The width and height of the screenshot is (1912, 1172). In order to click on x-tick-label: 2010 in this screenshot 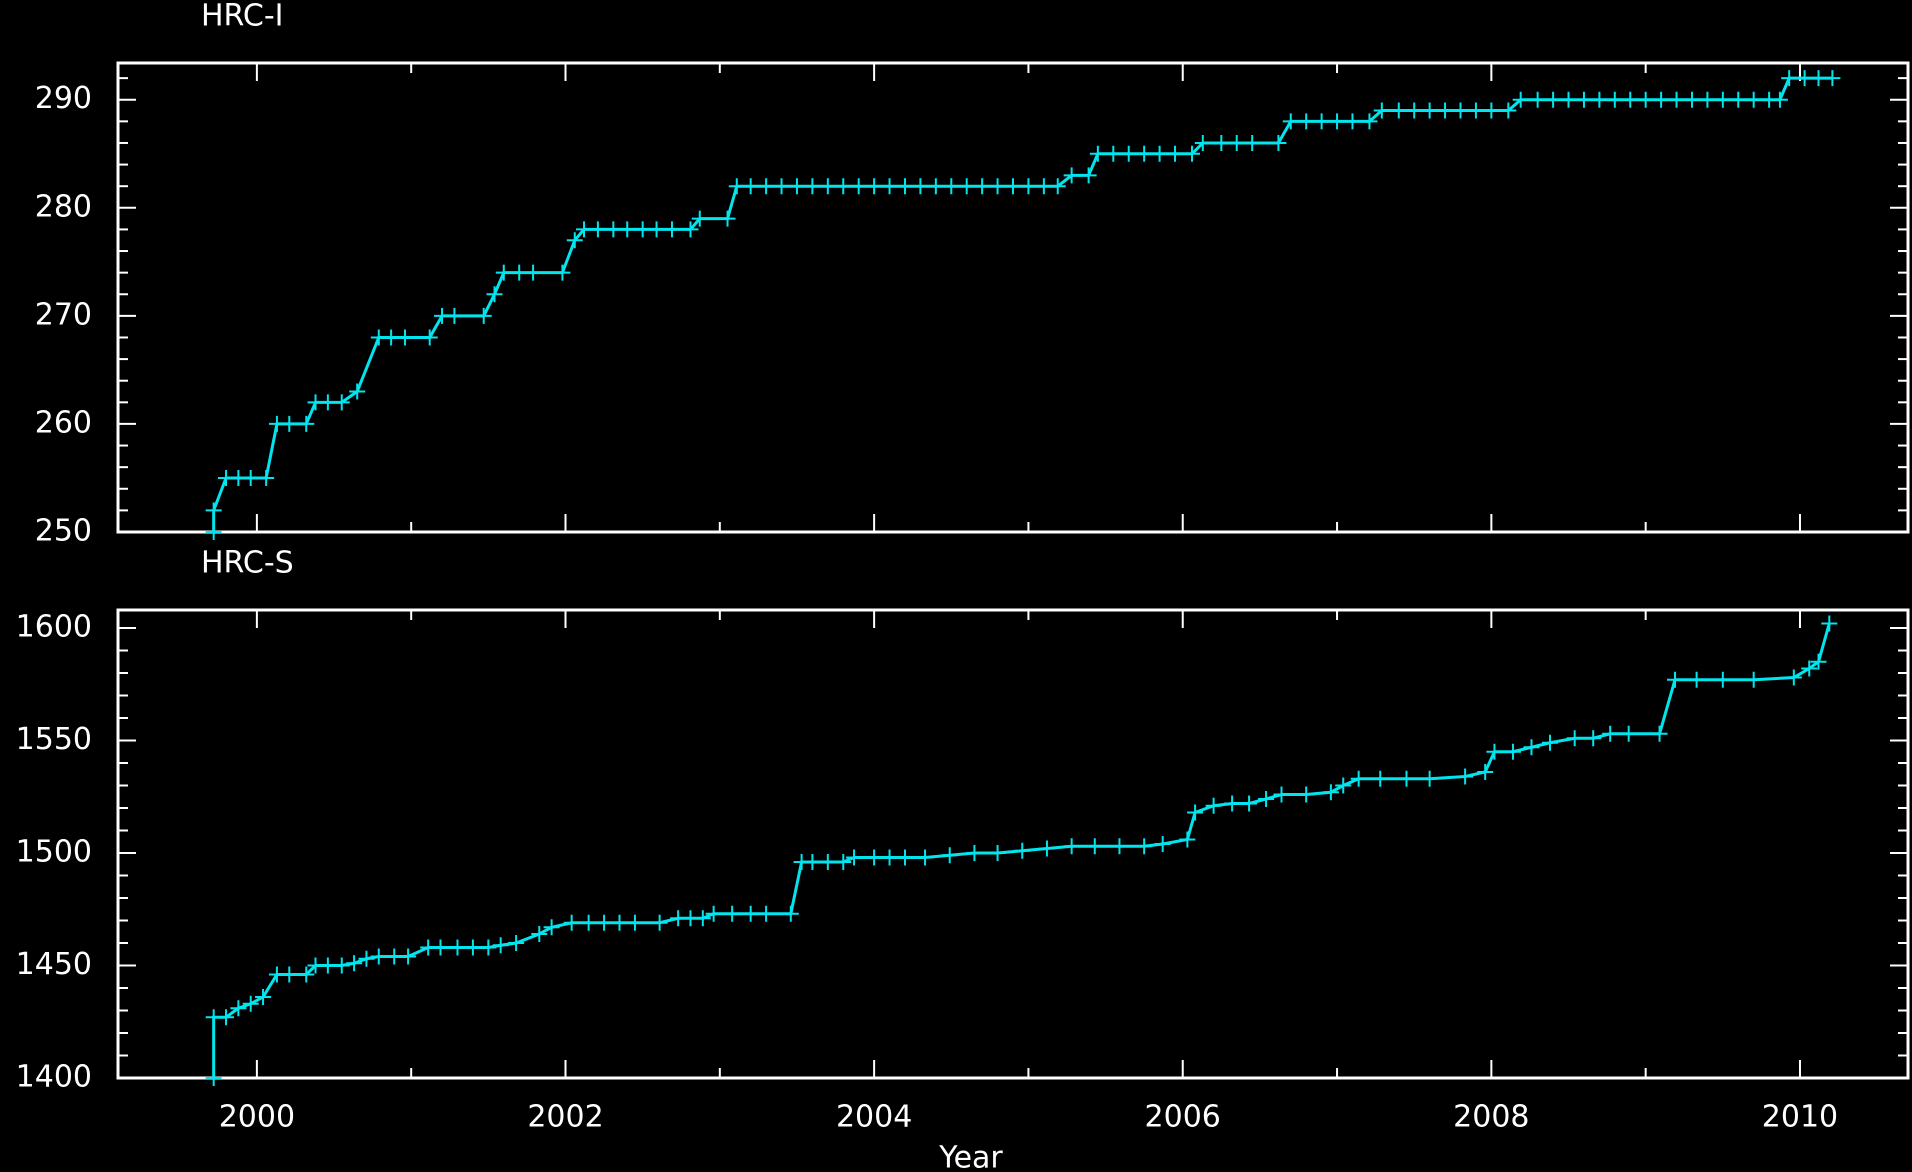, I will do `click(1800, 1117)`.